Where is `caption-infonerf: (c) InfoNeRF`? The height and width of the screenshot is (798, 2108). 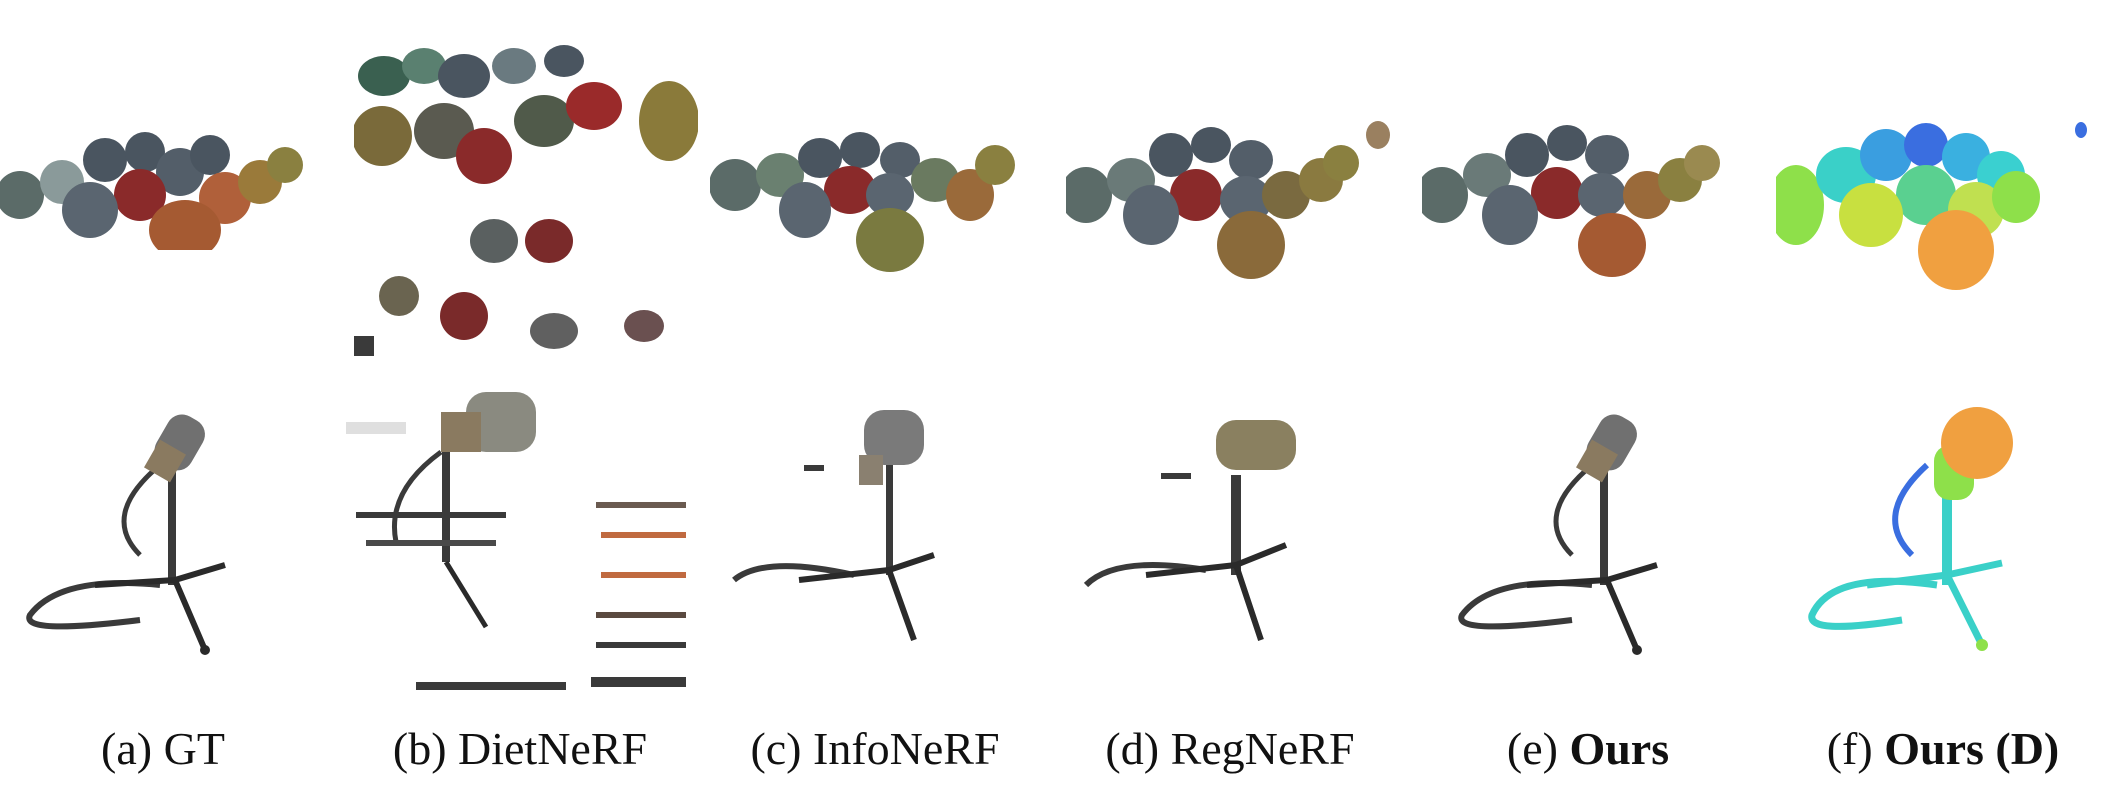
caption-infonerf: (c) InfoNeRF is located at coordinates (875, 748).